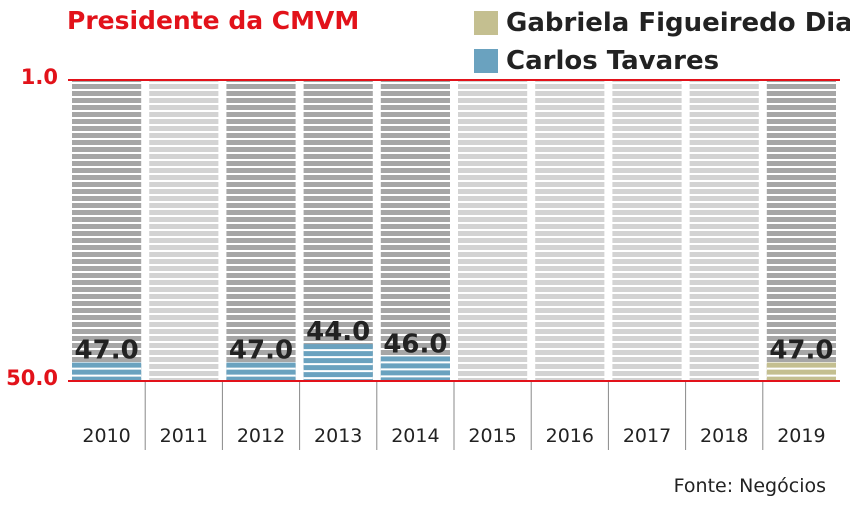 The width and height of the screenshot is (850, 505). What do you see at coordinates (39, 77) in the screenshot?
I see `y-tick-label-top: 1.0` at bounding box center [39, 77].